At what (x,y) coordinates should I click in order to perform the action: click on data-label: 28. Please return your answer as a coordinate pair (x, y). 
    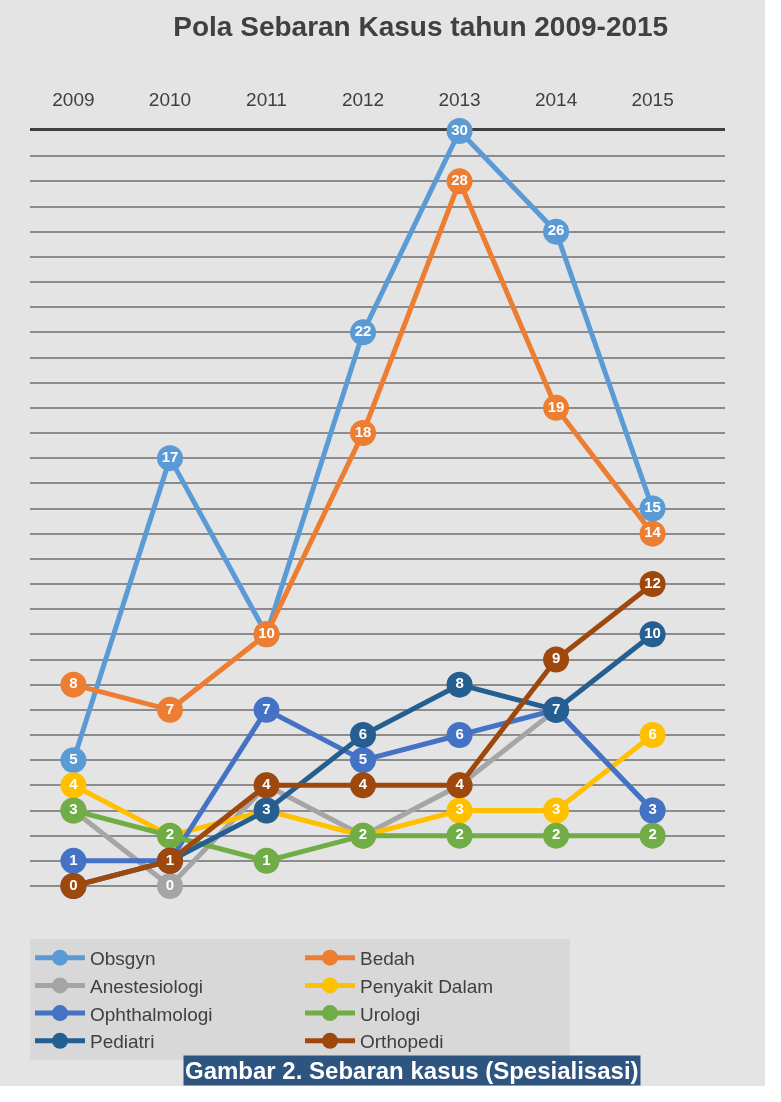
    Looking at the image, I should click on (459, 180).